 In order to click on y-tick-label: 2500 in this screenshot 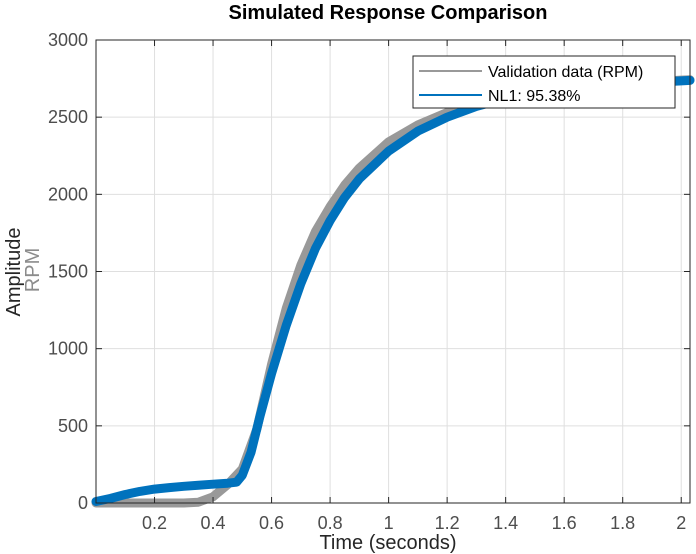, I will do `click(68, 117)`.